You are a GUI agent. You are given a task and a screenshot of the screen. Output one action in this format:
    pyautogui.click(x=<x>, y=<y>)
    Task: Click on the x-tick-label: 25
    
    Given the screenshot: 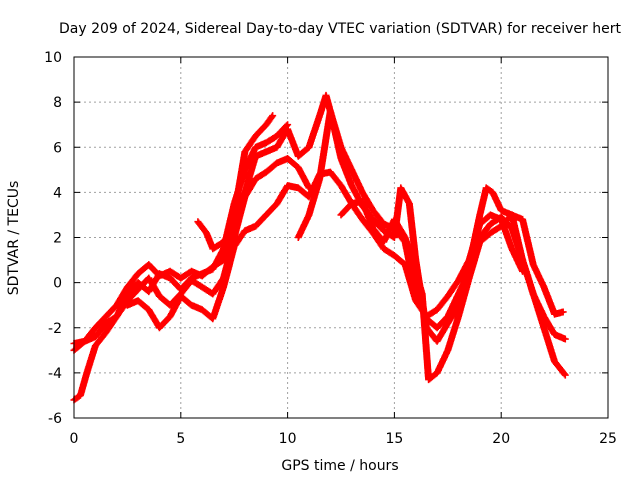 What is the action you would take?
    pyautogui.click(x=608, y=439)
    